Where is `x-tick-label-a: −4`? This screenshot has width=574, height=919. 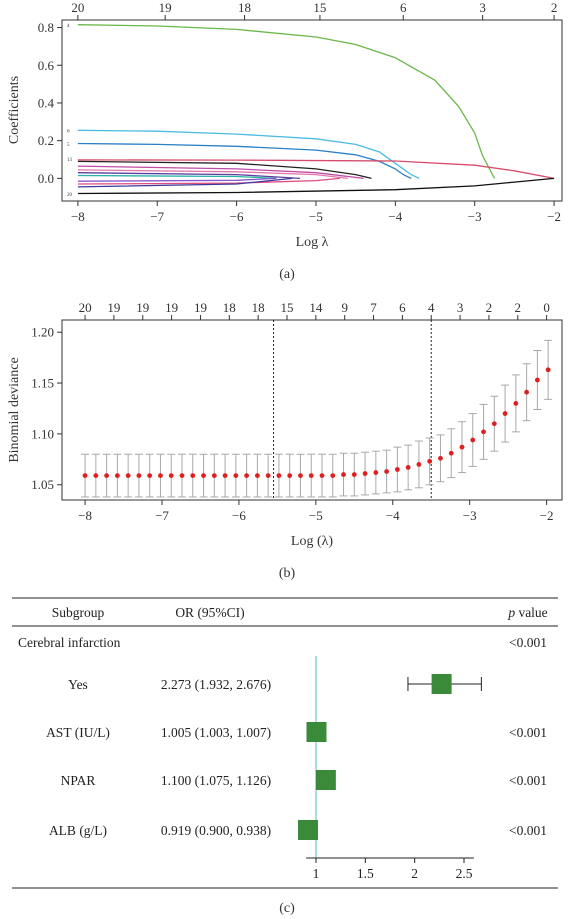 x-tick-label-a: −4 is located at coordinates (395, 216).